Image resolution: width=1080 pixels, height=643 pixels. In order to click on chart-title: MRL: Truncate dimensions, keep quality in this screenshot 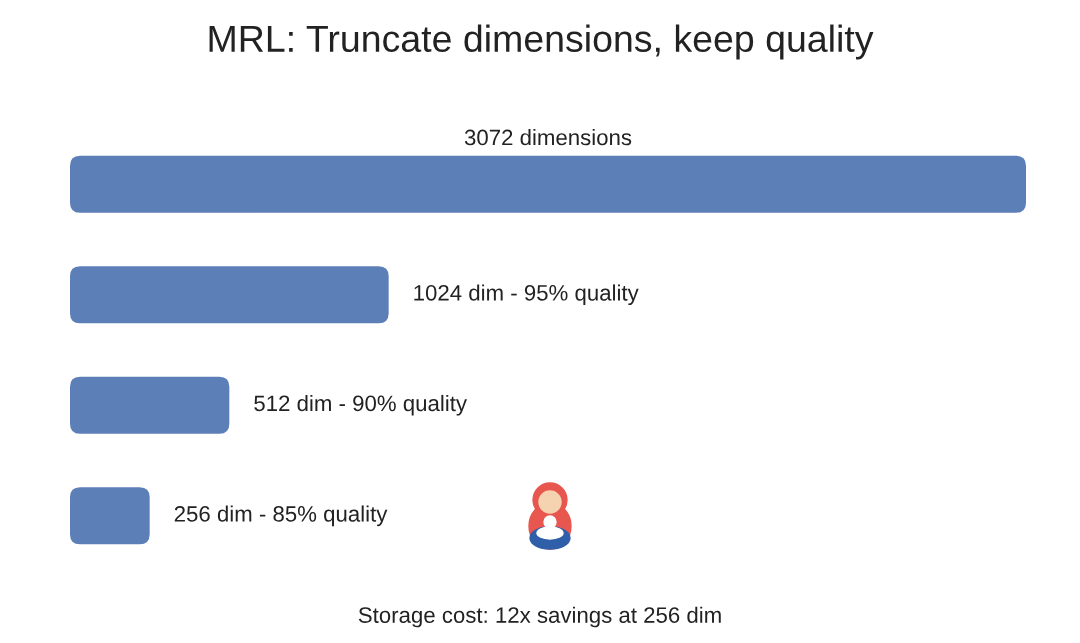, I will do `click(541, 42)`.